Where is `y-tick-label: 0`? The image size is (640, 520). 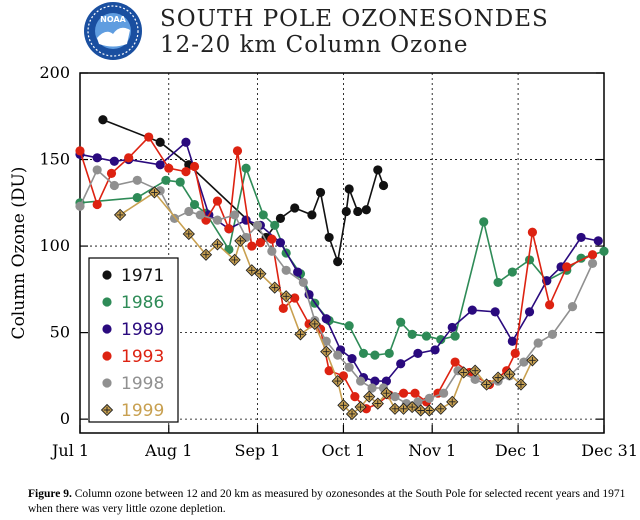 y-tick-label: 0 is located at coordinates (65, 418).